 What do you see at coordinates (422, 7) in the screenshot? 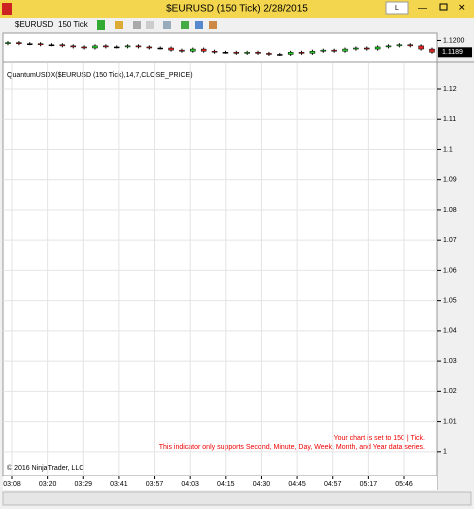
I see `minimize: —` at bounding box center [422, 7].